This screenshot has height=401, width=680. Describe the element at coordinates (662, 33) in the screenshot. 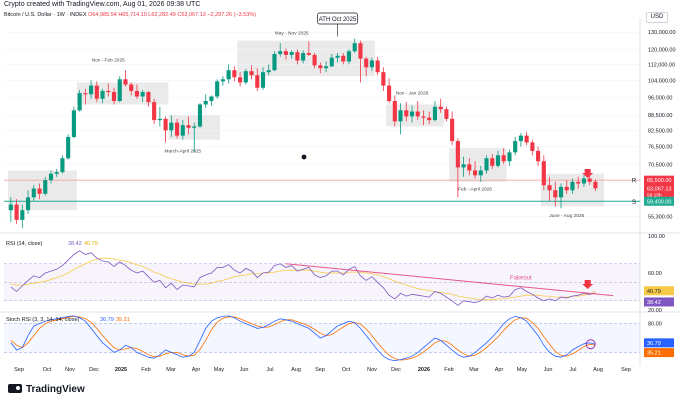

I see `price-tick-label: 130,000.00` at that location.